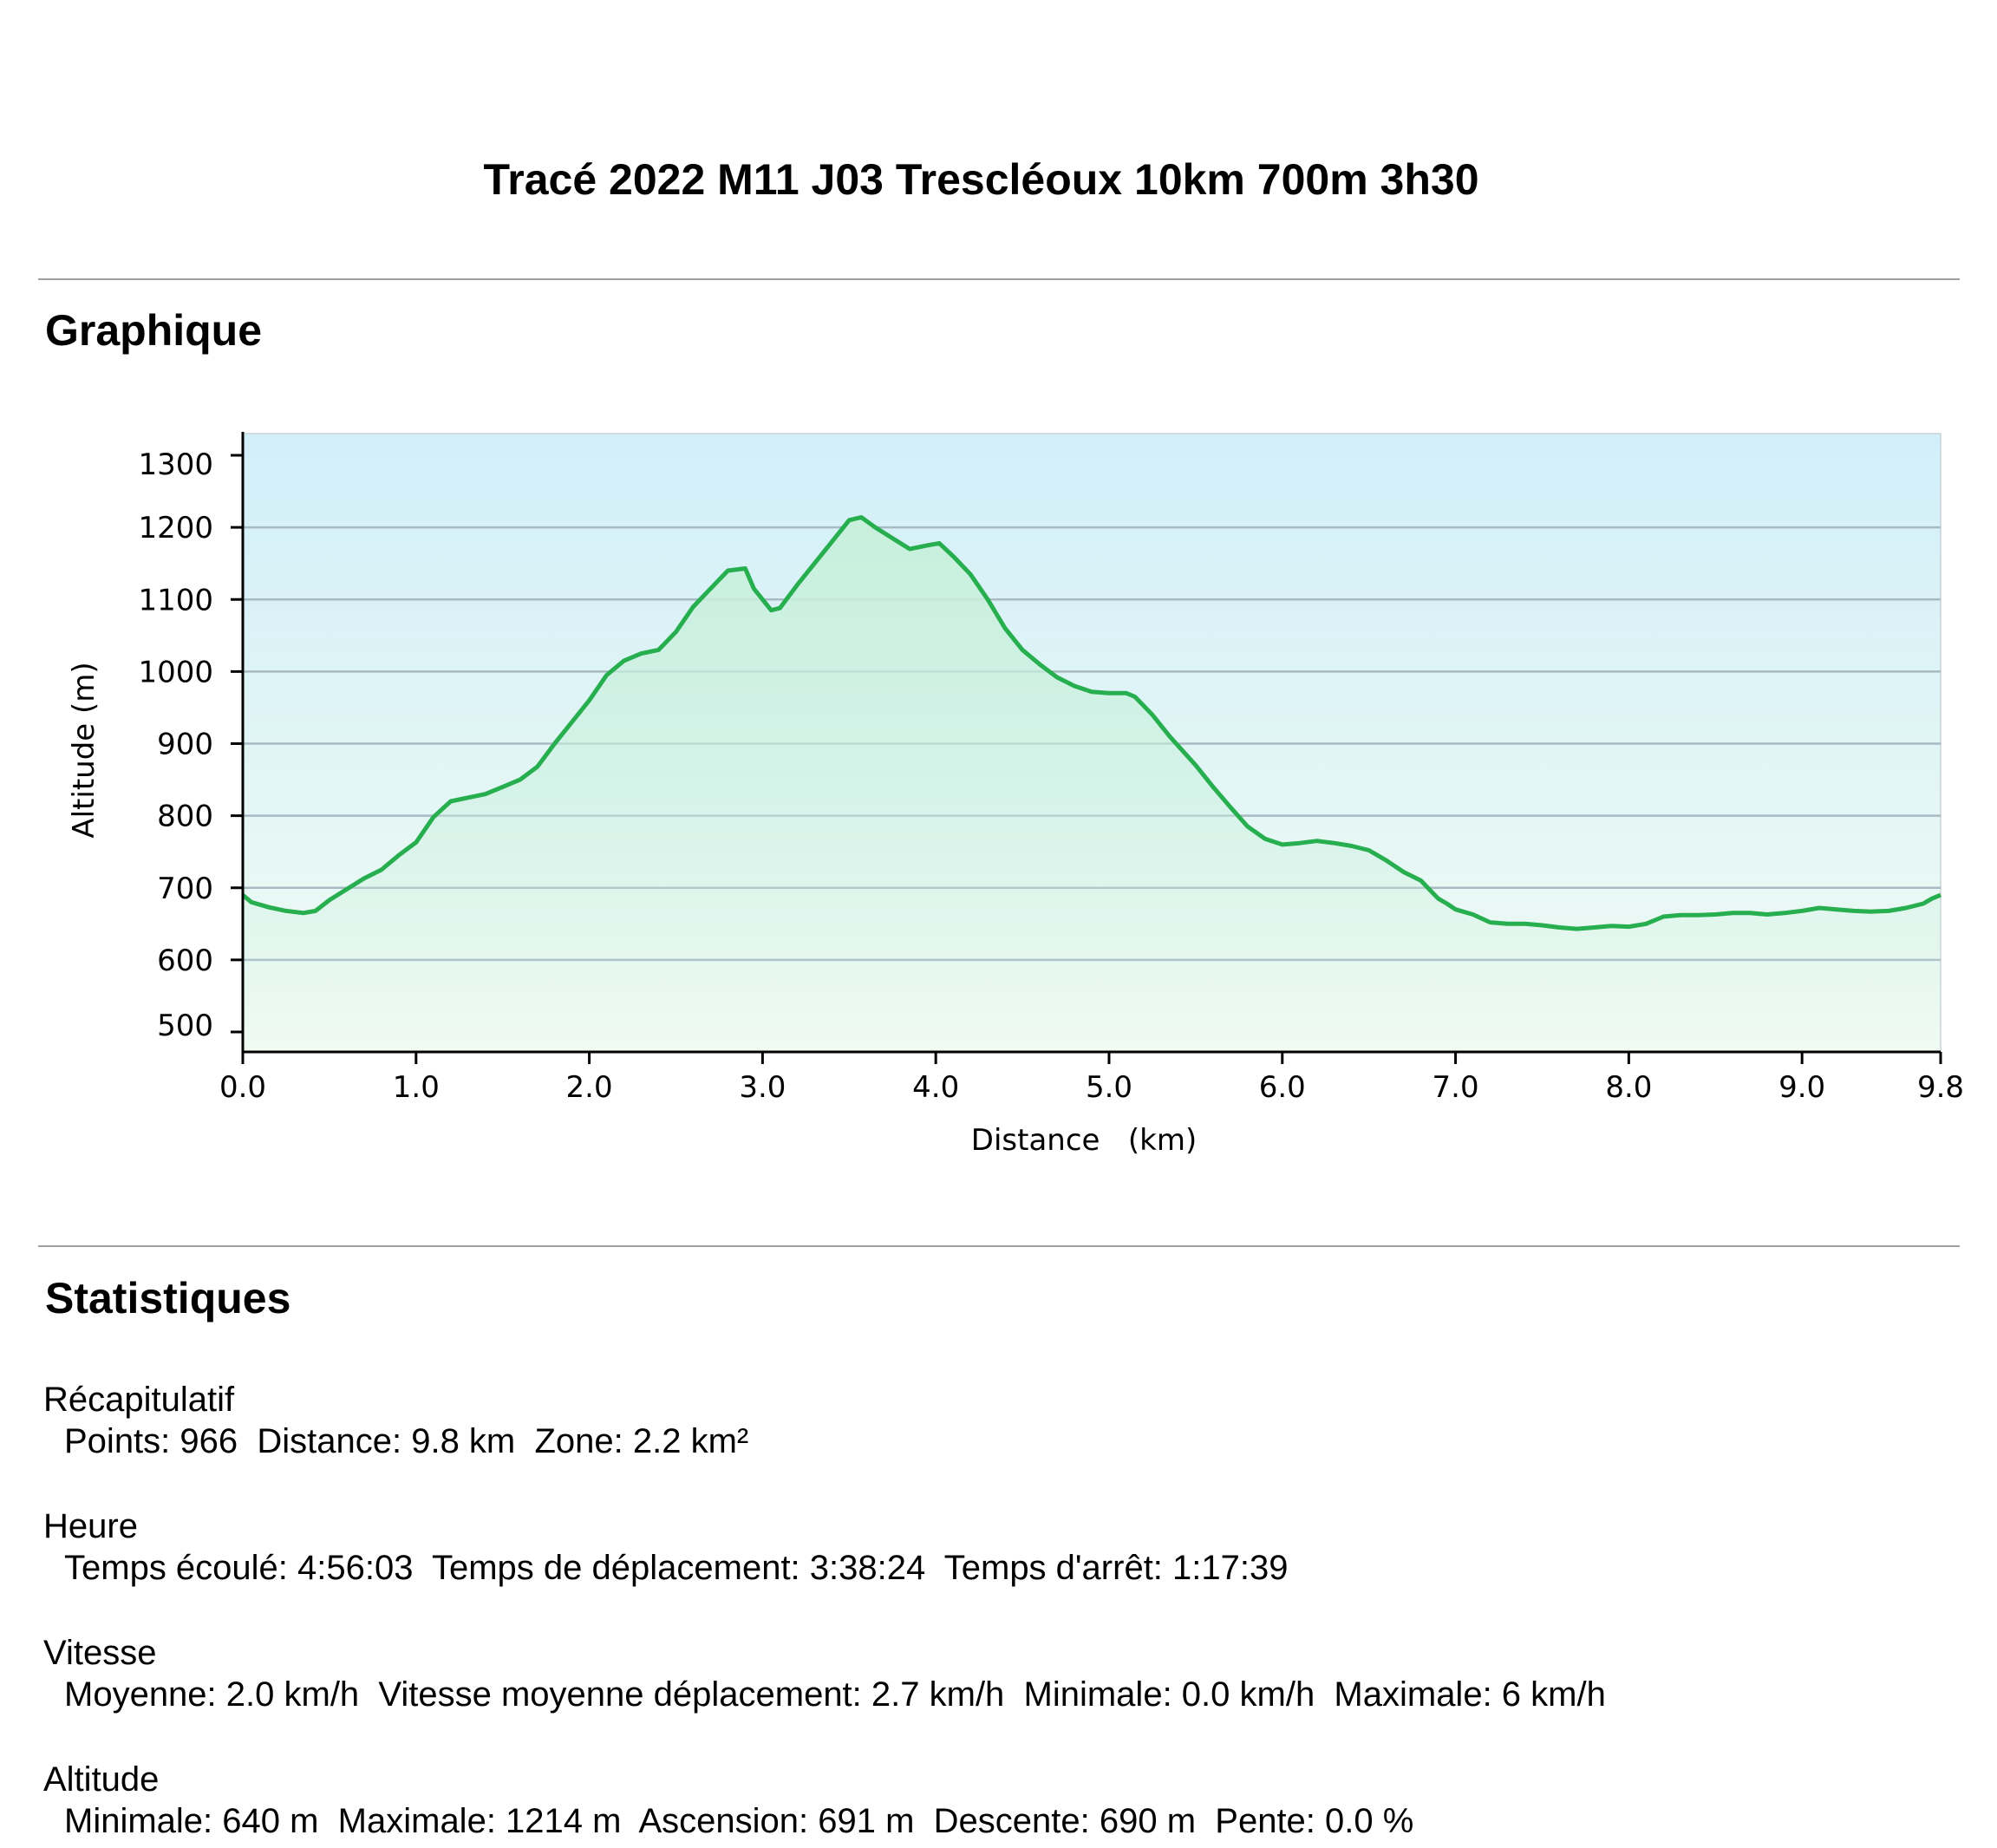  I want to click on section-title-stats: Statistiques, so click(168, 1298).